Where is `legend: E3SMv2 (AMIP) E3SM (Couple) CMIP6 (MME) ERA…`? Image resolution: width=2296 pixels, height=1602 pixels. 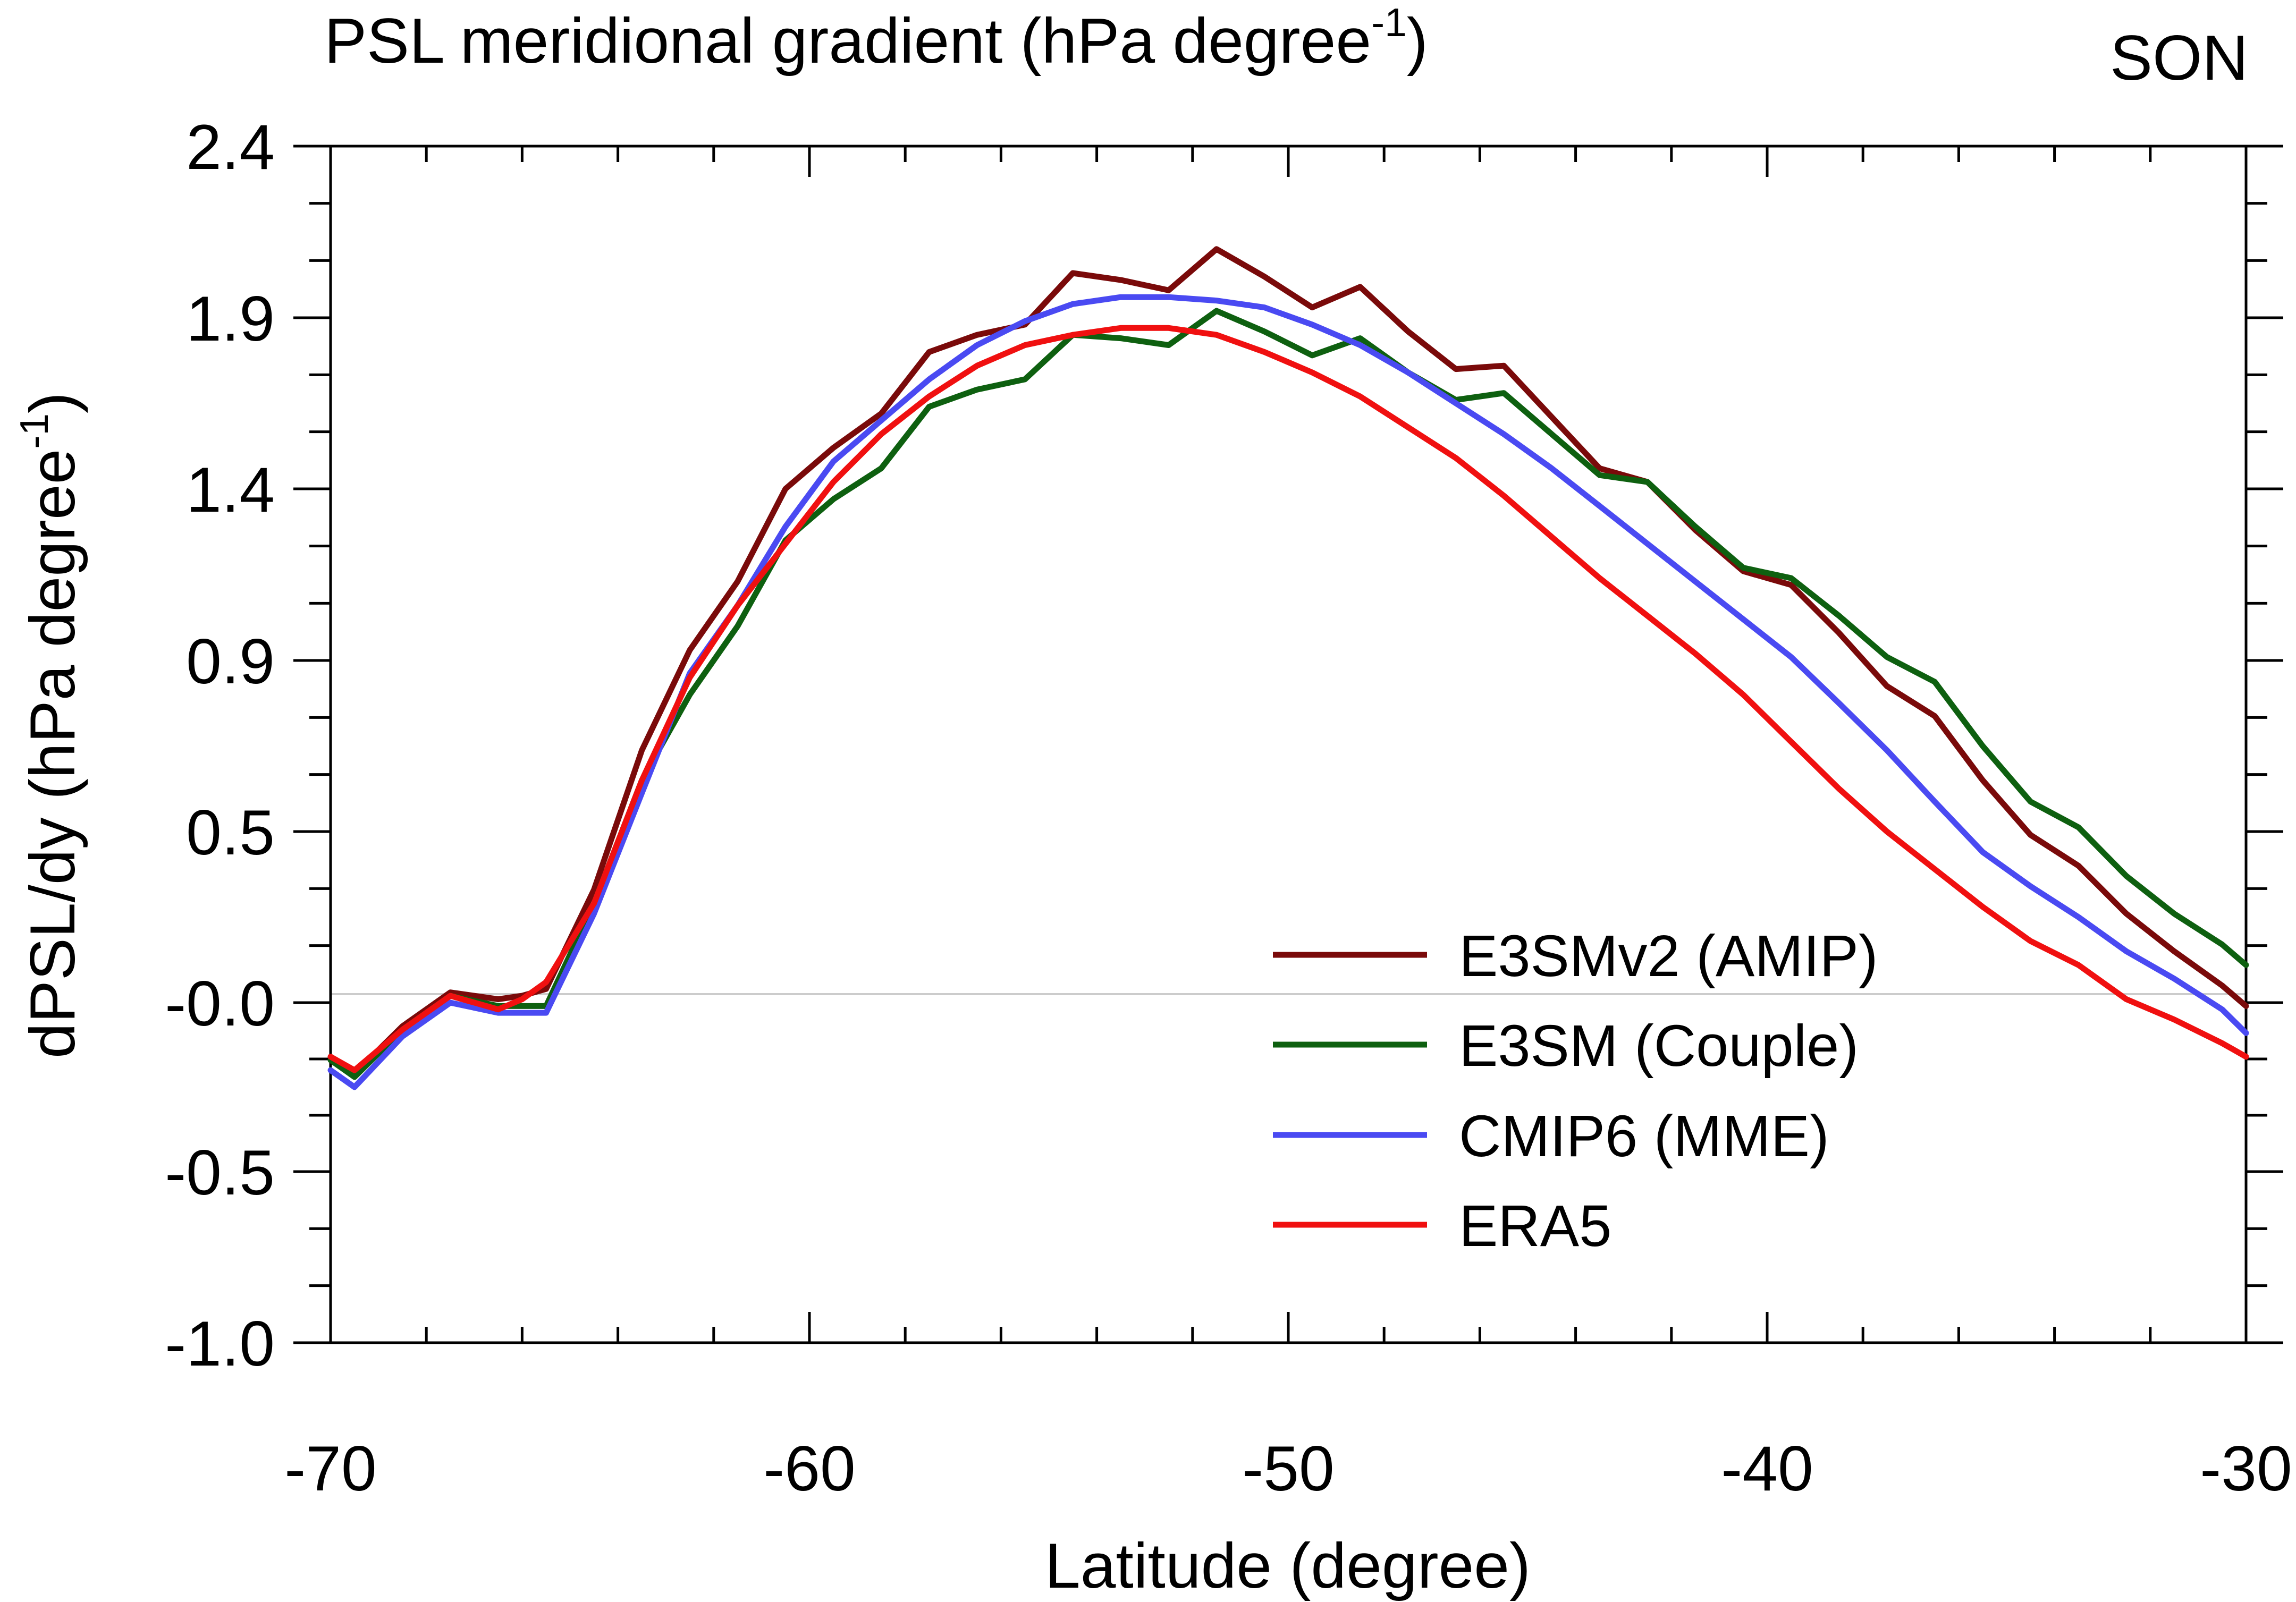 legend: E3SMv2 (AMIP) E3SM (Couple) CMIP6 (MME) ERA… is located at coordinates (1575, 1091).